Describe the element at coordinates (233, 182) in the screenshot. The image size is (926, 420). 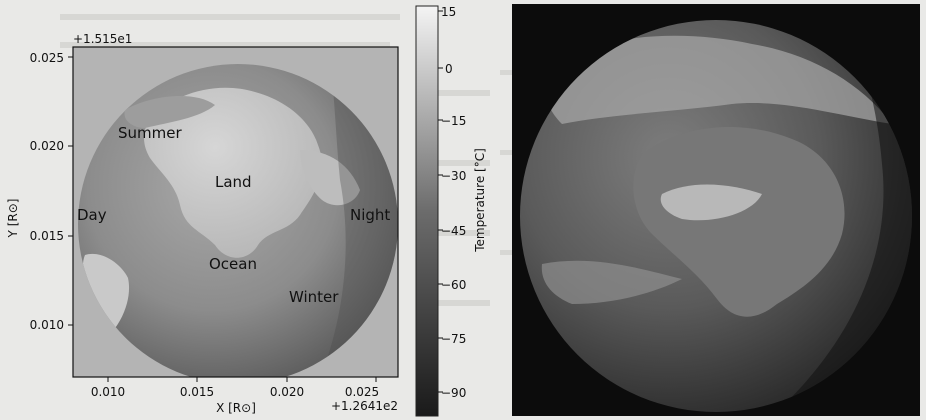
I see `annotation-land: Land` at that location.